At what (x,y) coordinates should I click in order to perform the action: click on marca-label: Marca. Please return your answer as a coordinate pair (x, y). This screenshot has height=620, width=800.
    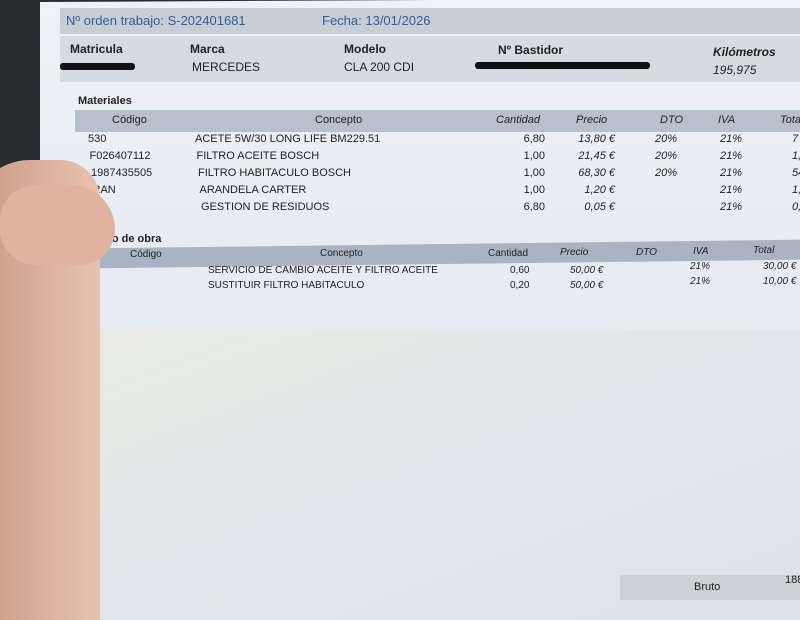
    Looking at the image, I should click on (207, 49).